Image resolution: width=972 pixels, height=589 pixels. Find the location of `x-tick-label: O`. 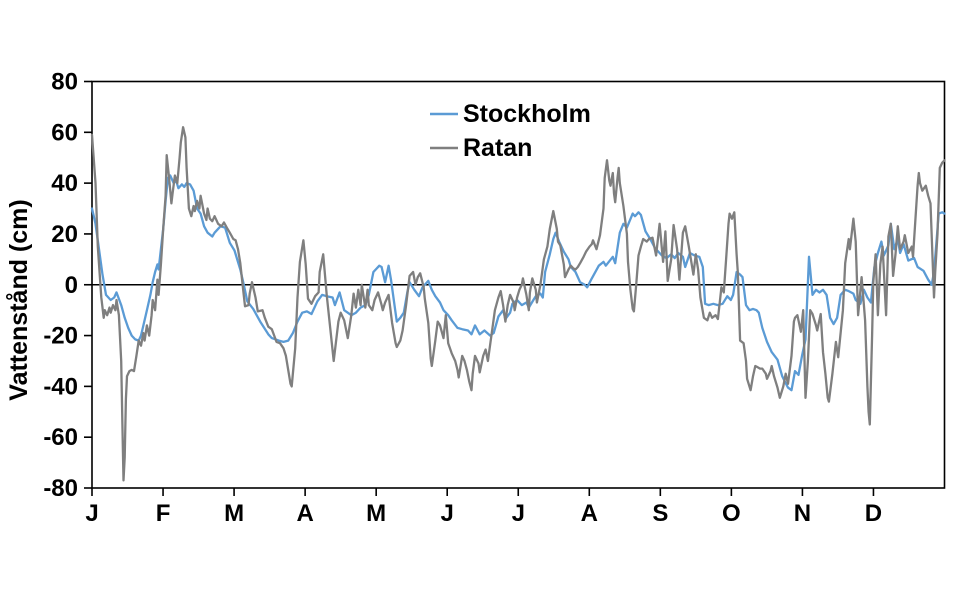

x-tick-label: O is located at coordinates (731, 513).